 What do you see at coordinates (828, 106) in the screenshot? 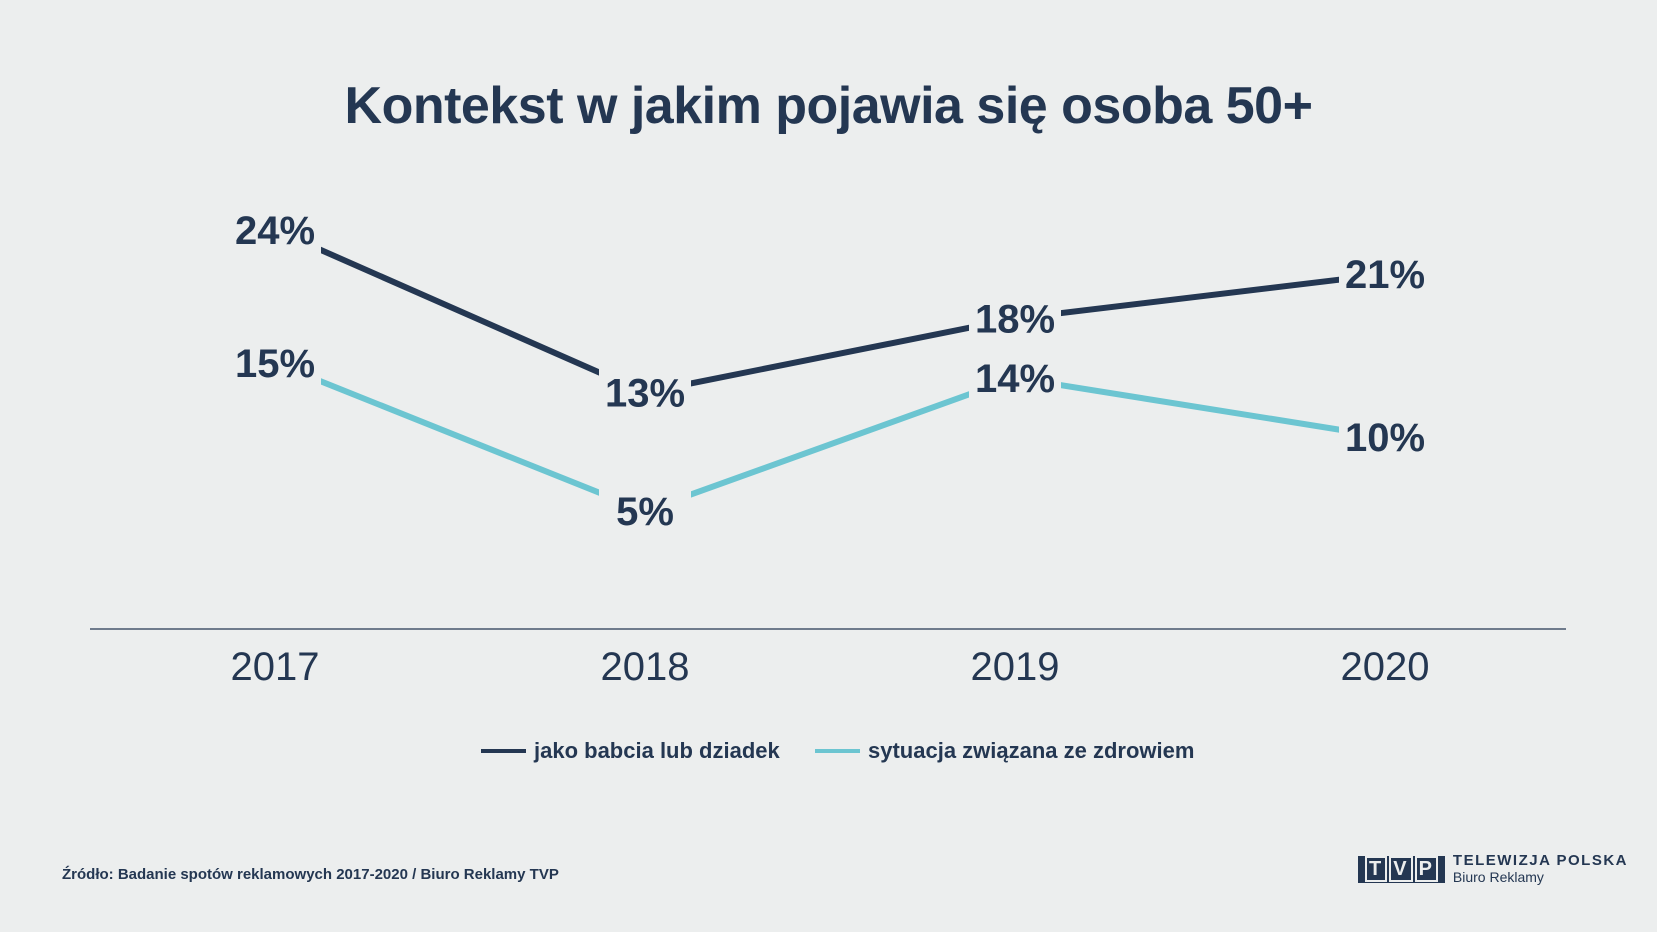
I see `chart-title: Kontekst w jakim pojawia się osoba 50+` at bounding box center [828, 106].